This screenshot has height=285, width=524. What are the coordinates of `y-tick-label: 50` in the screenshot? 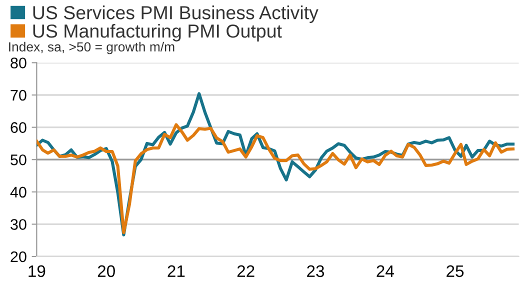 It's located at (18, 160).